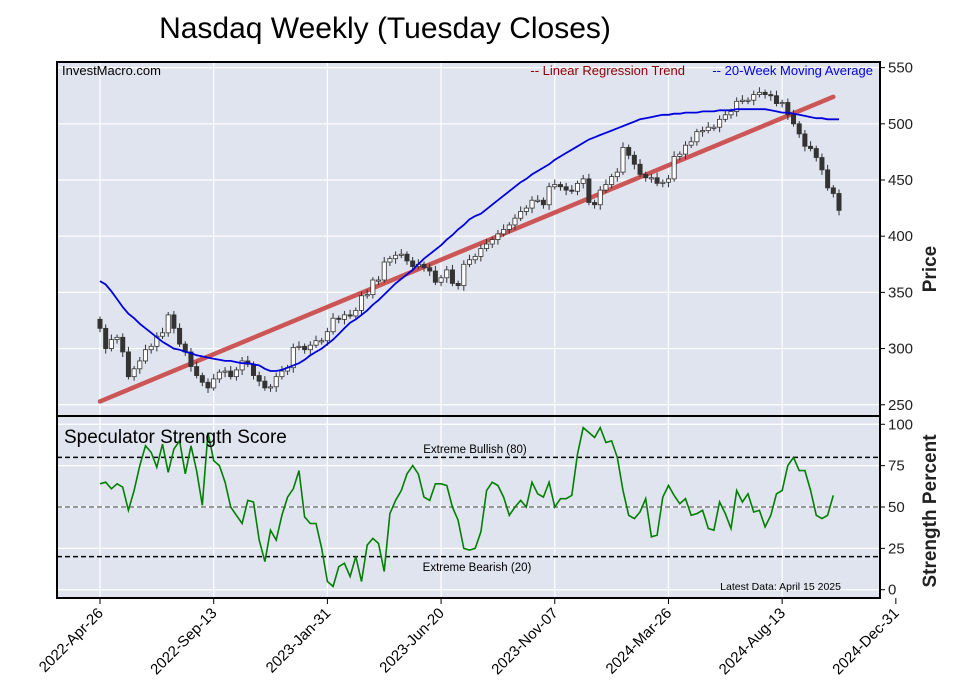 This screenshot has width=957, height=694. Describe the element at coordinates (792, 70) in the screenshot. I see `legend-ma-label: -- 20-Week Moving Average` at that location.